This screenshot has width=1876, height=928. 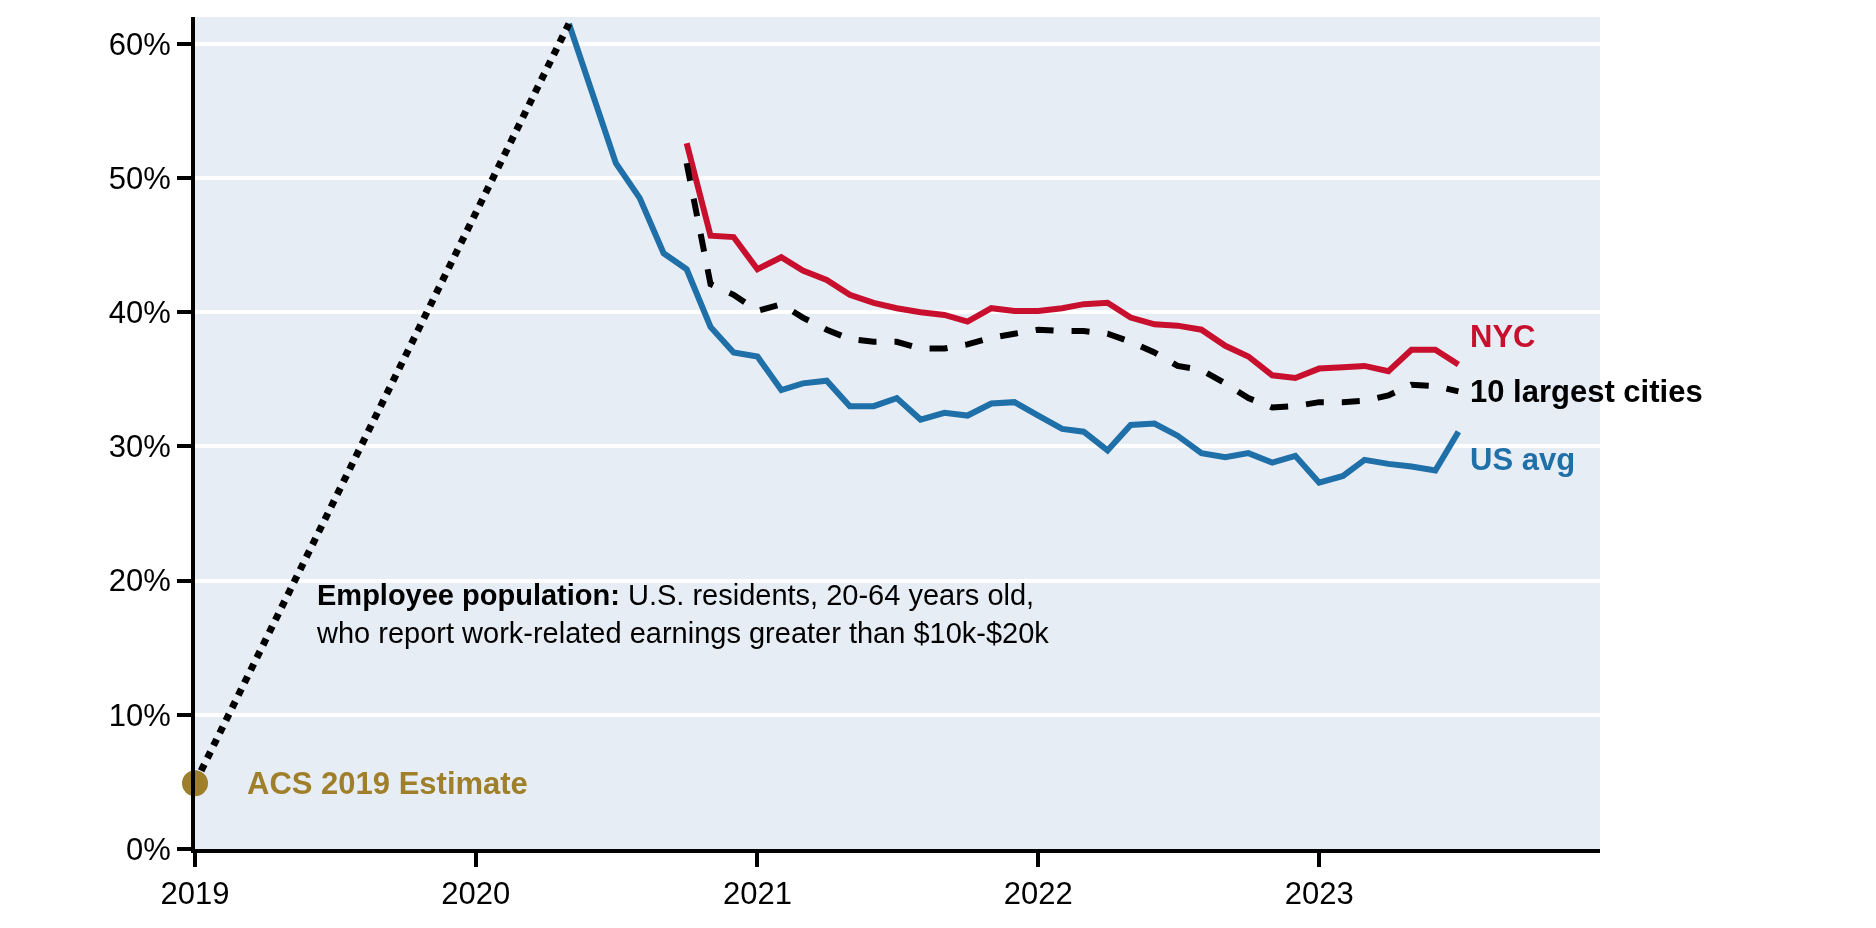 What do you see at coordinates (387, 783) in the screenshot?
I see `annotation: ACS 2019 Estimate` at bounding box center [387, 783].